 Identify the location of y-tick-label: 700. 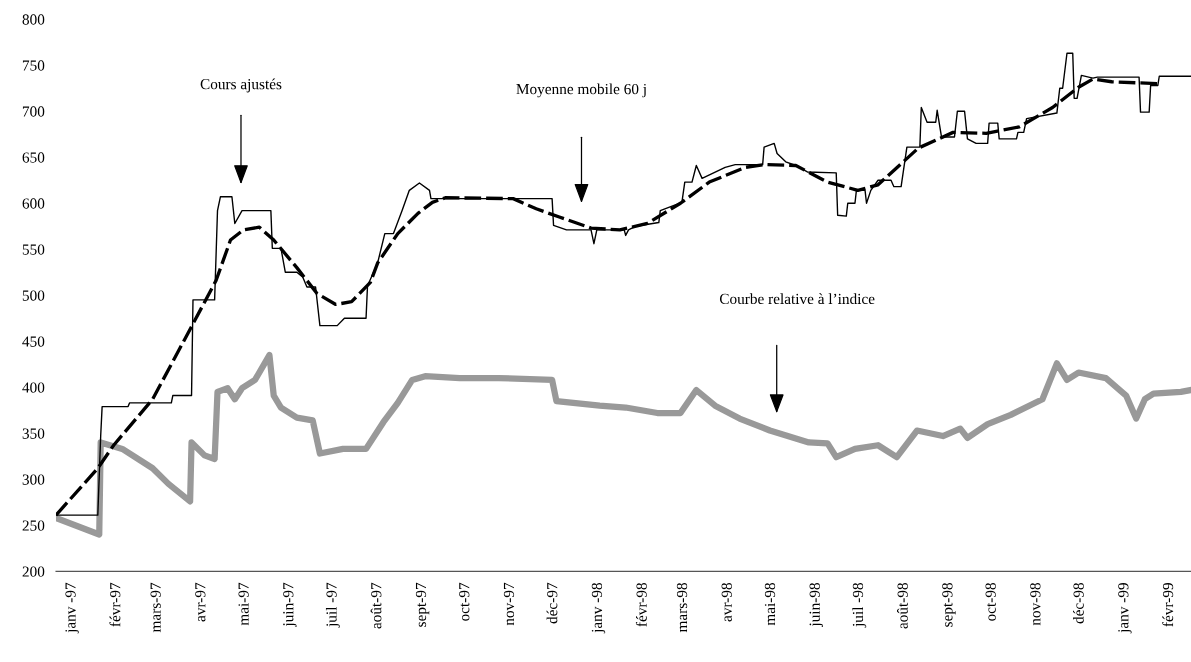
(33, 111).